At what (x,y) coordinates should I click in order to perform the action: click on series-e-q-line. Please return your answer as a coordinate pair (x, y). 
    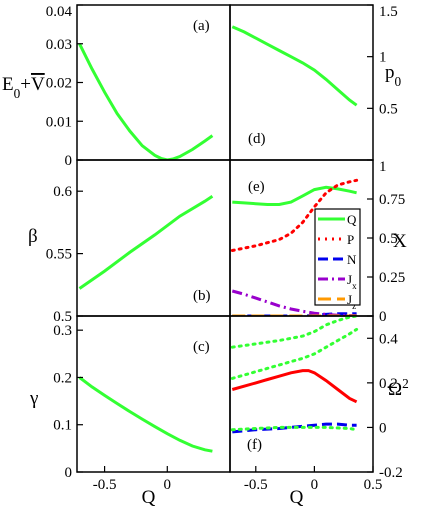
    Looking at the image, I should click on (294, 195).